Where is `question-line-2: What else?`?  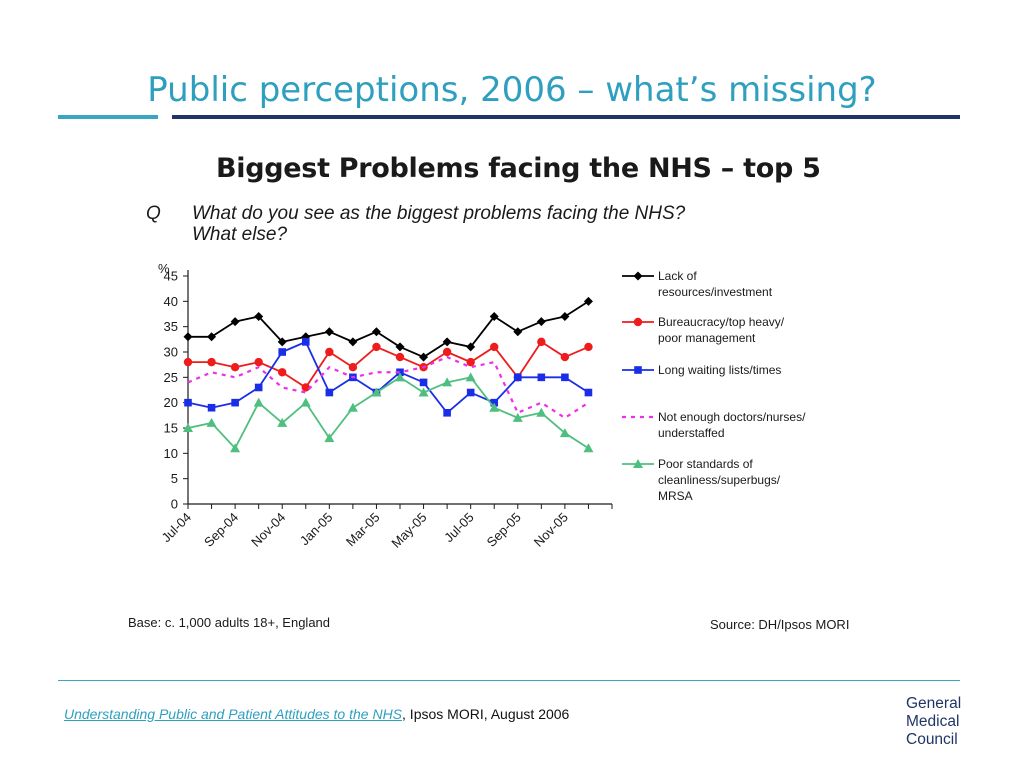 question-line-2: What else? is located at coordinates (240, 234).